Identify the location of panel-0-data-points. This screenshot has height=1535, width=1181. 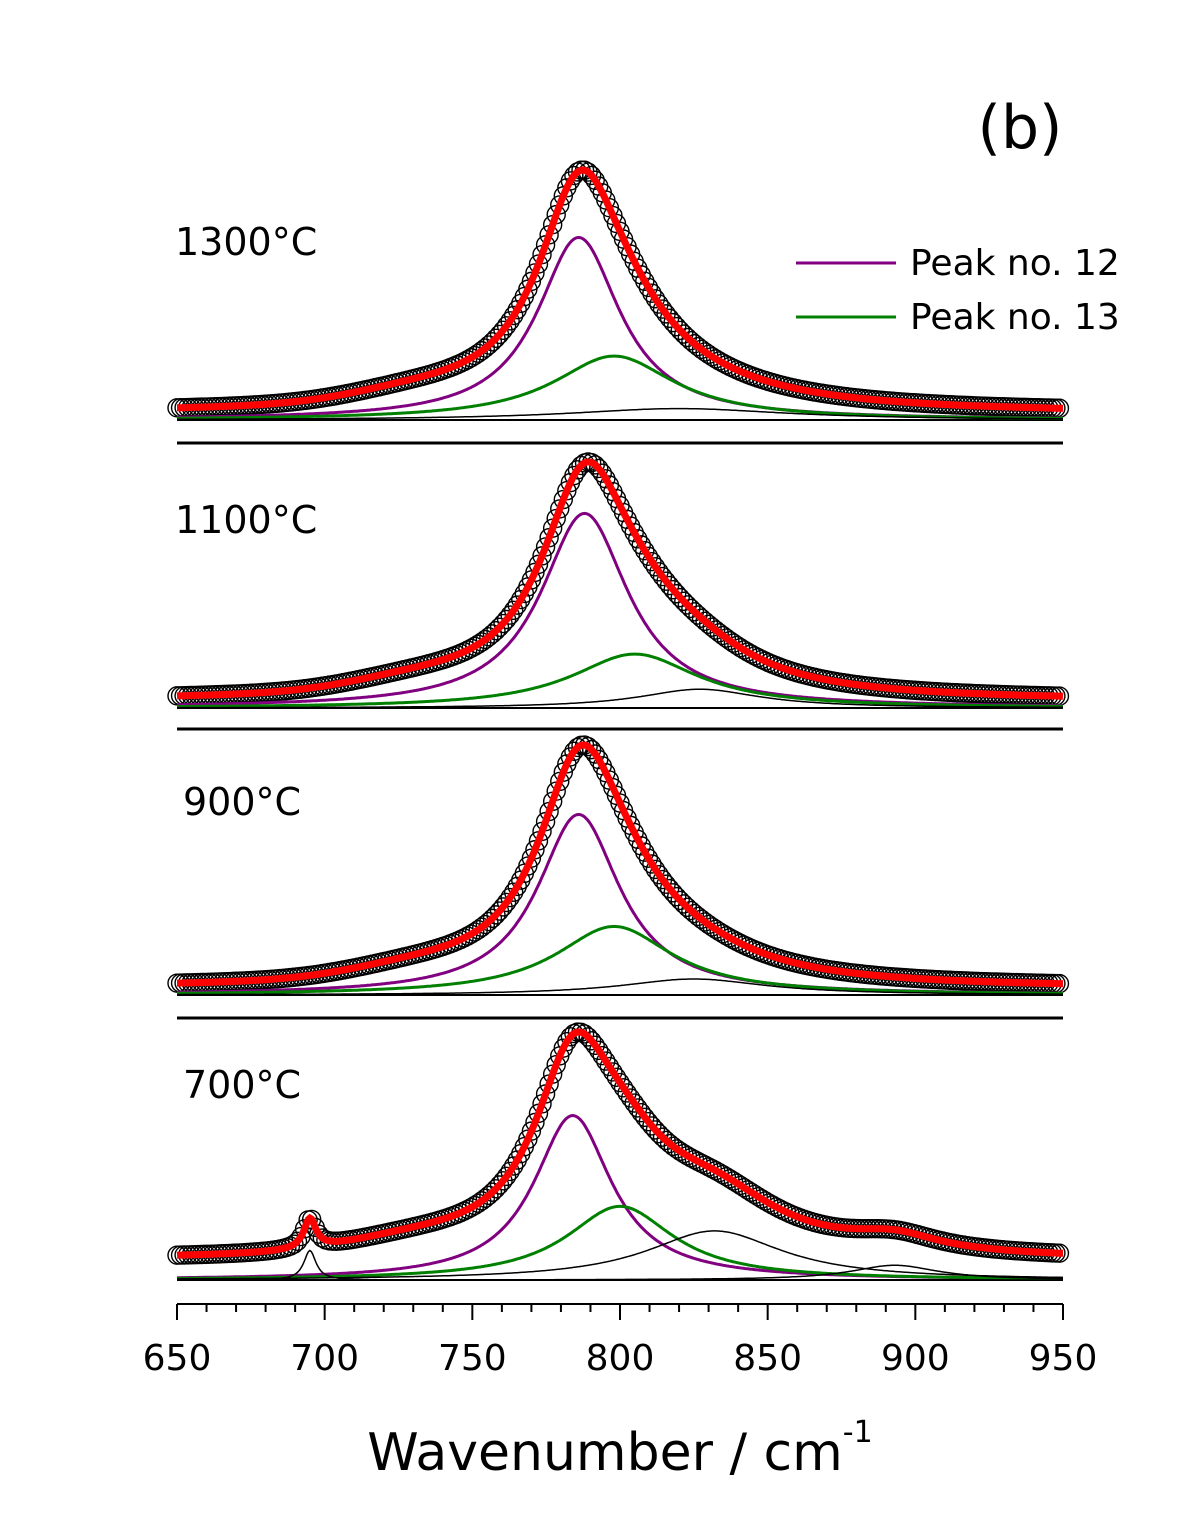
(618, 289).